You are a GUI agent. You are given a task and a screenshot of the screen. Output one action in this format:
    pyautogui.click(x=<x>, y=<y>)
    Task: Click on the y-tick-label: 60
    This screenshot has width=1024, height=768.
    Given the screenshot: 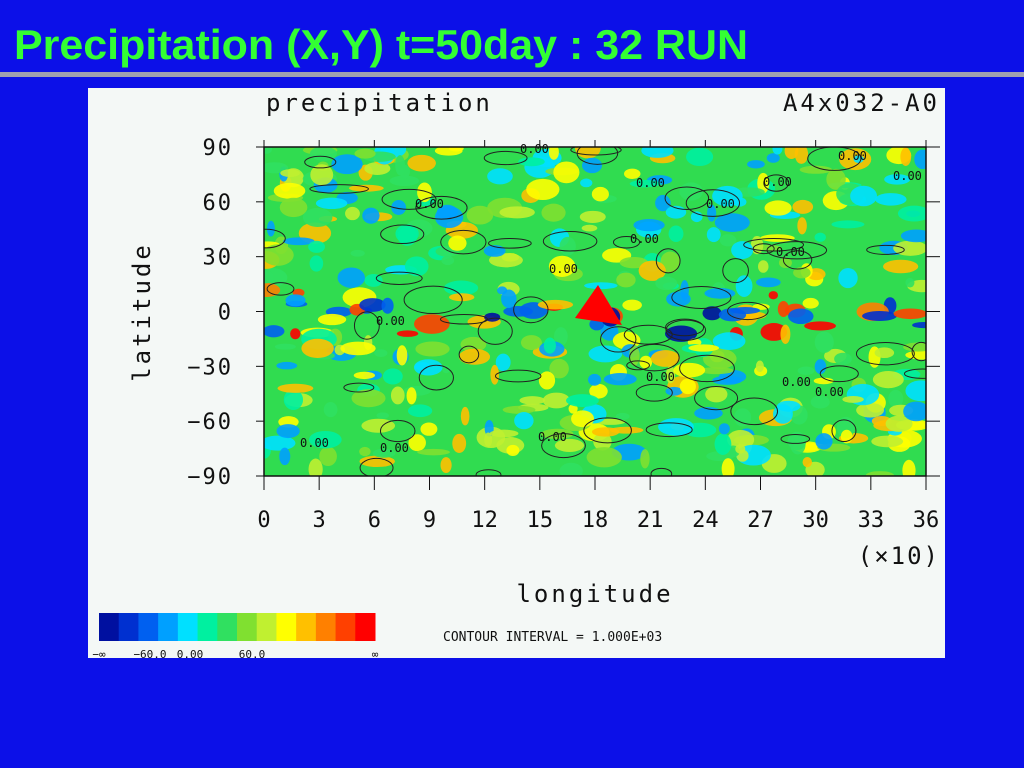 What is the action you would take?
    pyautogui.click(x=218, y=203)
    